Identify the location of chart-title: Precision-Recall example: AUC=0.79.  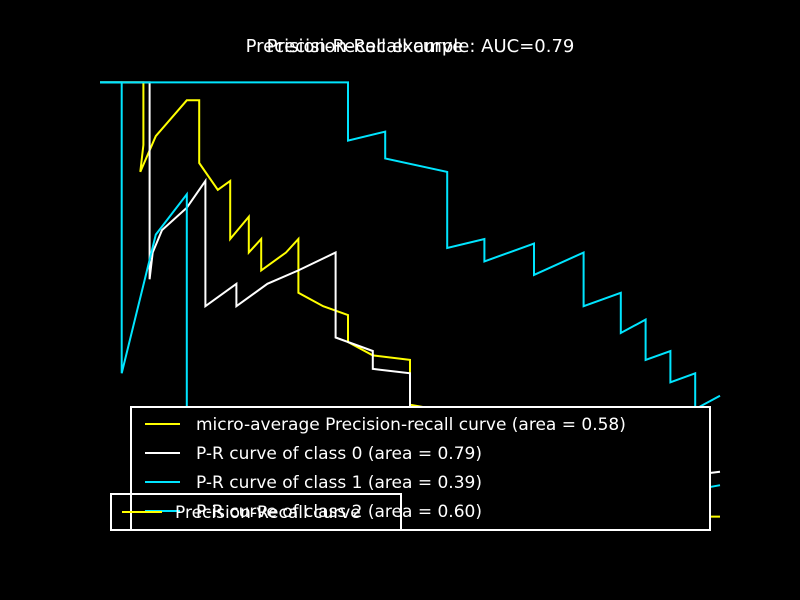
(410, 46).